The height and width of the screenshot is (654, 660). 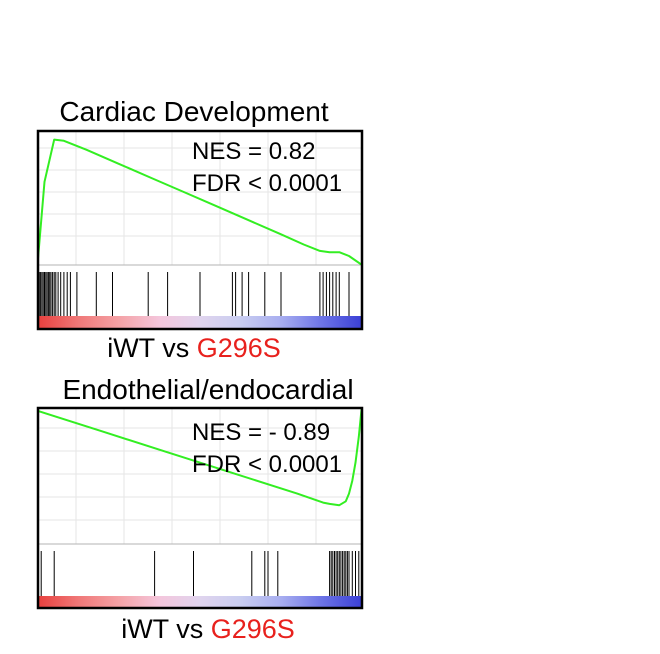 I want to click on panel-title: Endothelial/endocardial, so click(x=207, y=389).